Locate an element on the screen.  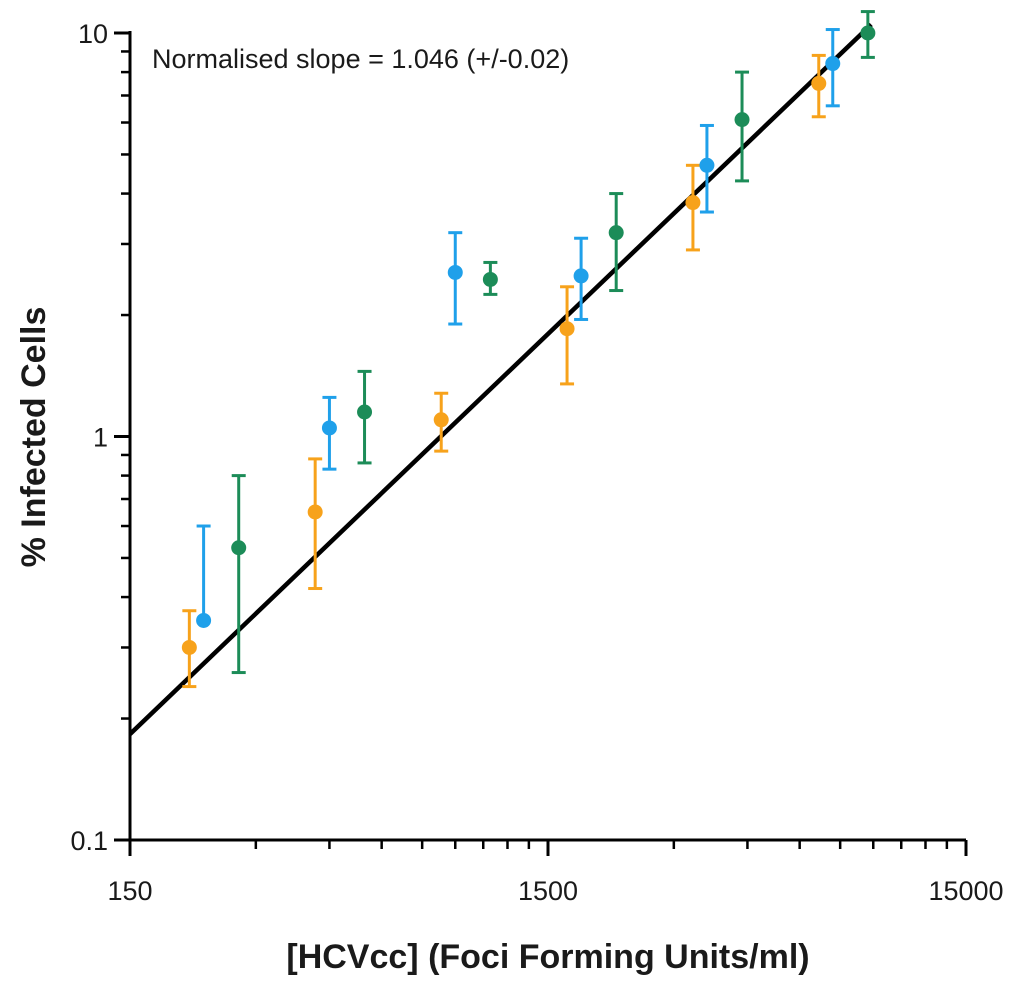
x-tick-label: 15000 is located at coordinates (965, 891).